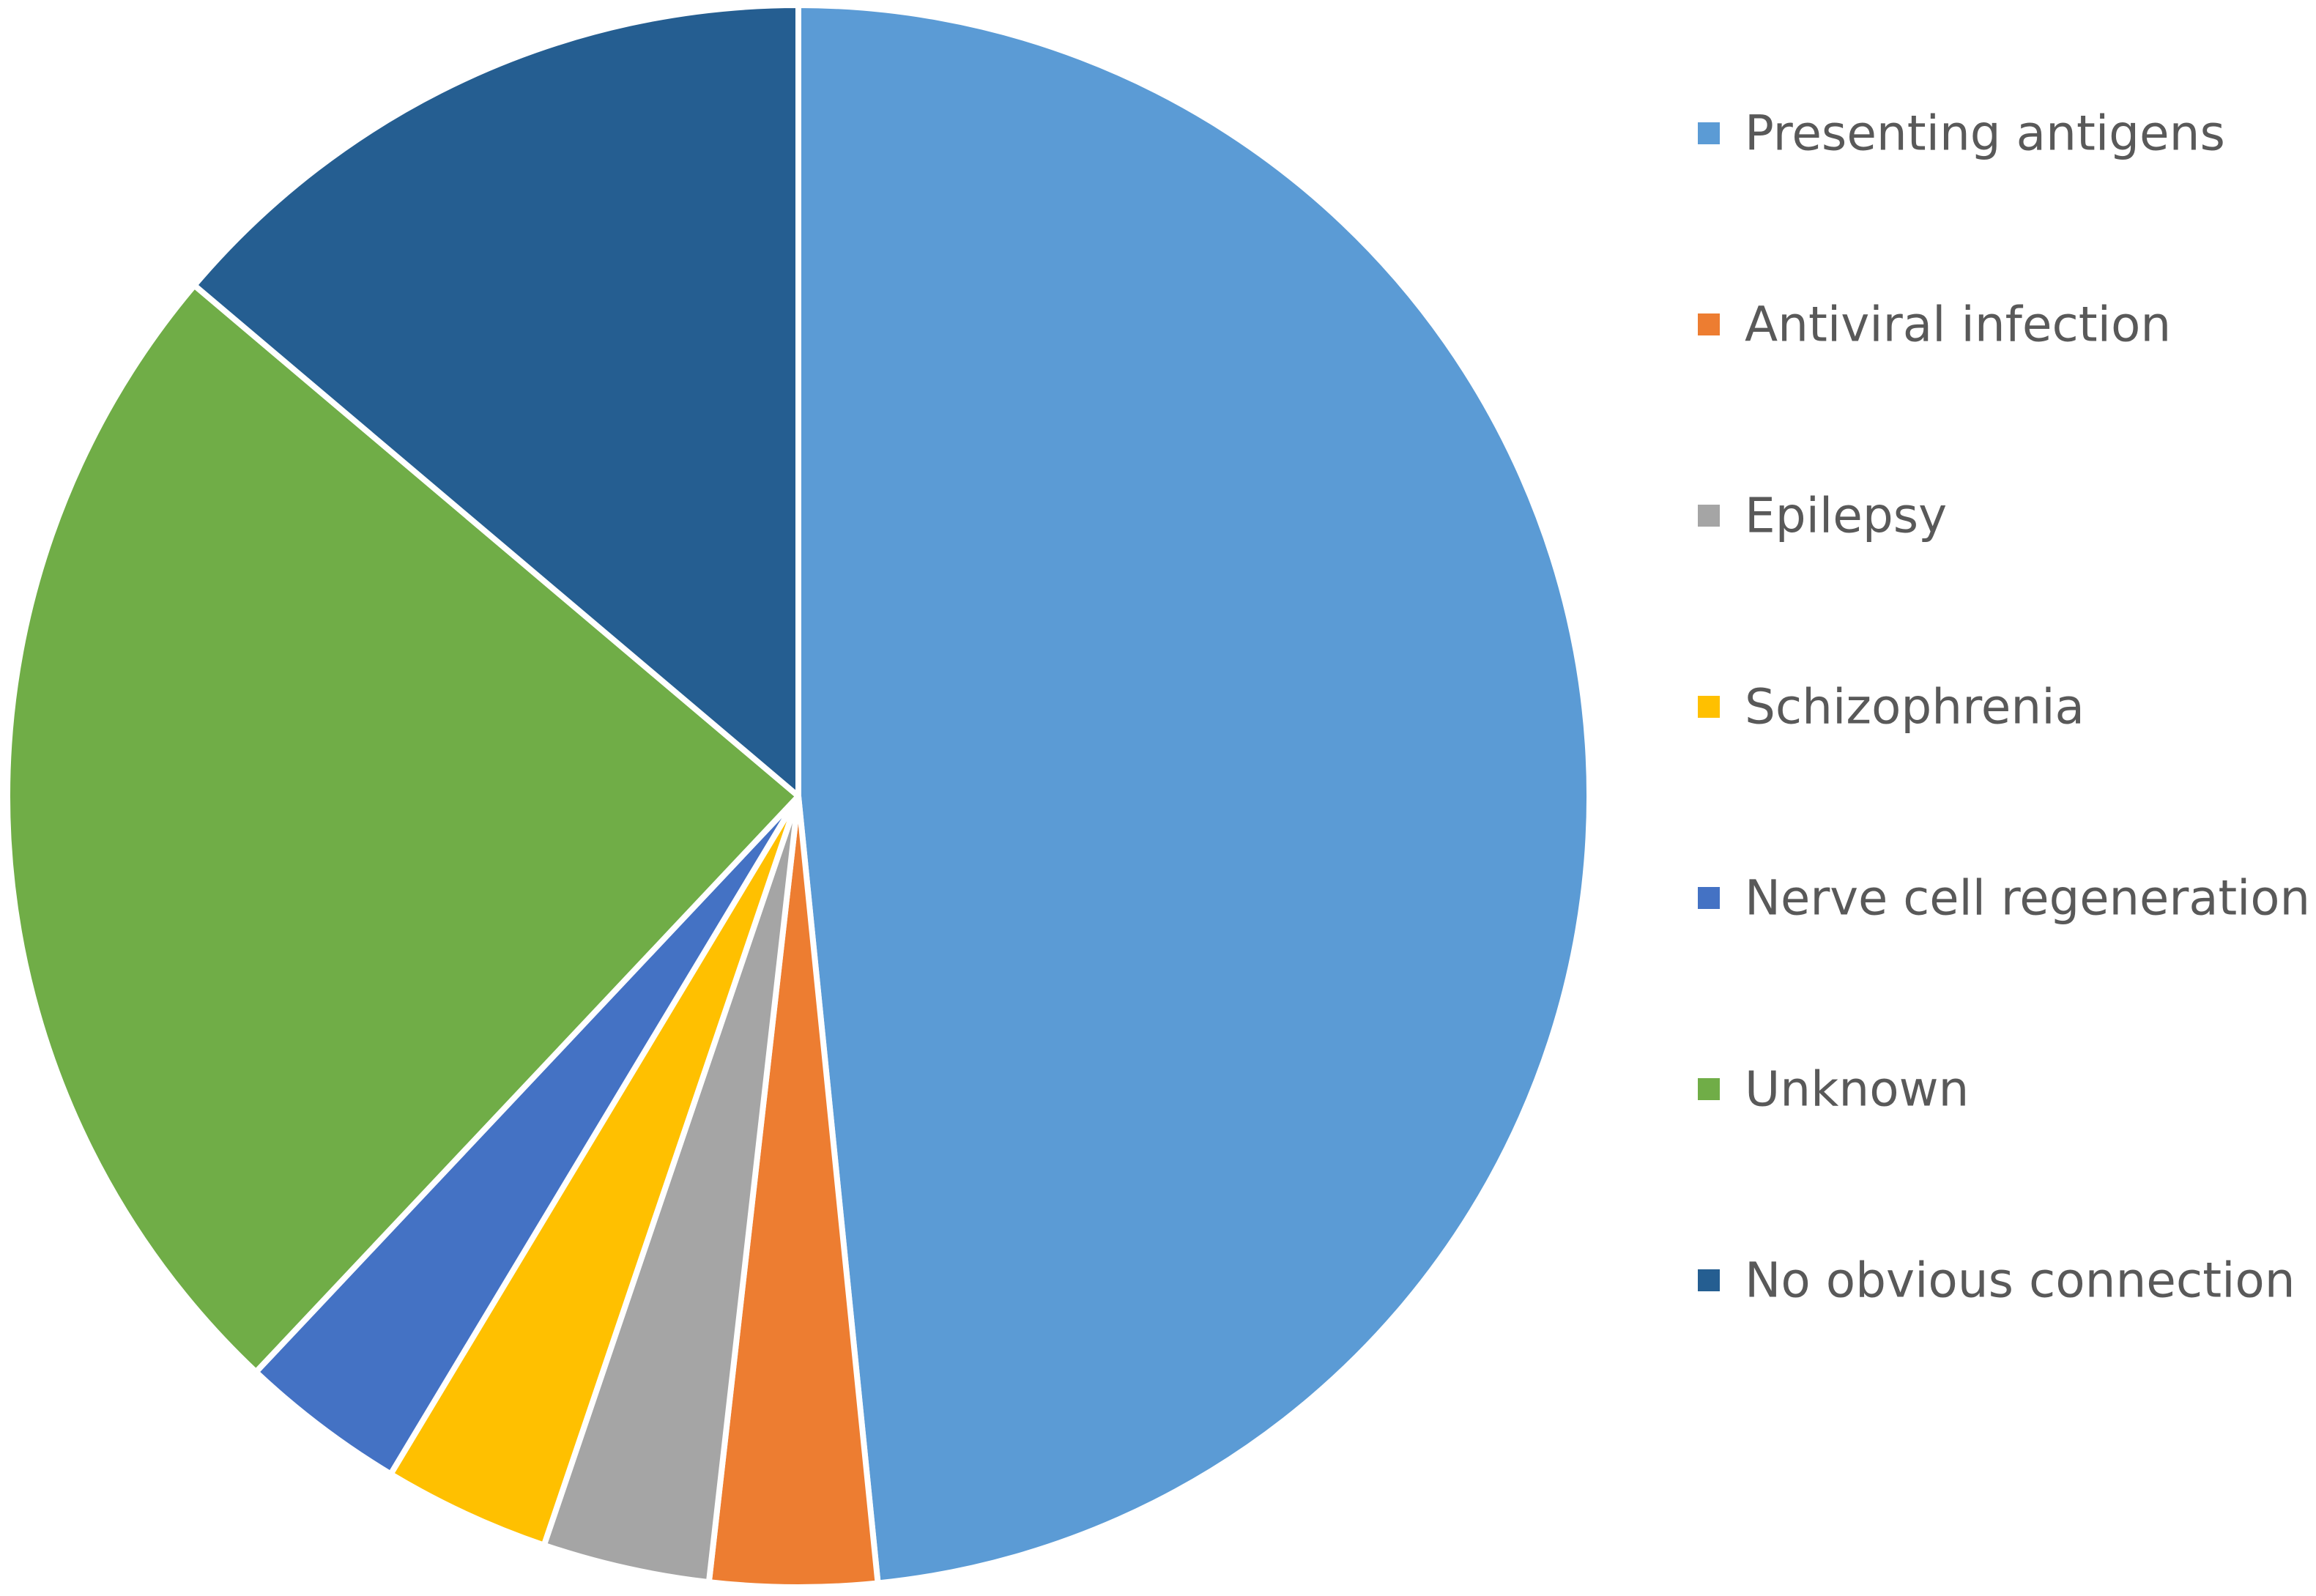  I want to click on legend-item-presenting-antigens: Presenting antigens, so click(1961, 134).